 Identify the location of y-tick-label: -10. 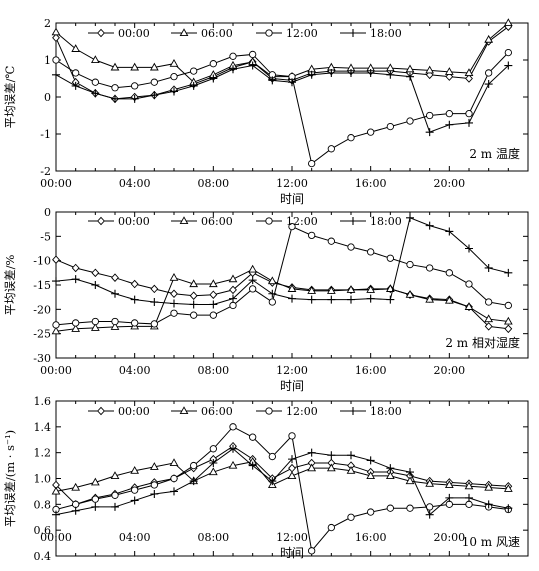
(42, 261).